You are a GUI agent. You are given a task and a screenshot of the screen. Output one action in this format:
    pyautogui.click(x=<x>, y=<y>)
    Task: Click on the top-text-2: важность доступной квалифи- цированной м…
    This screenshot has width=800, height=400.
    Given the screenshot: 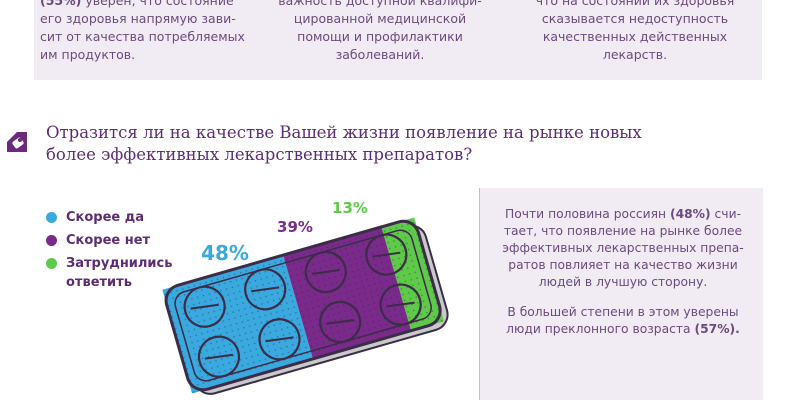 What is the action you would take?
    pyautogui.click(x=380, y=31)
    